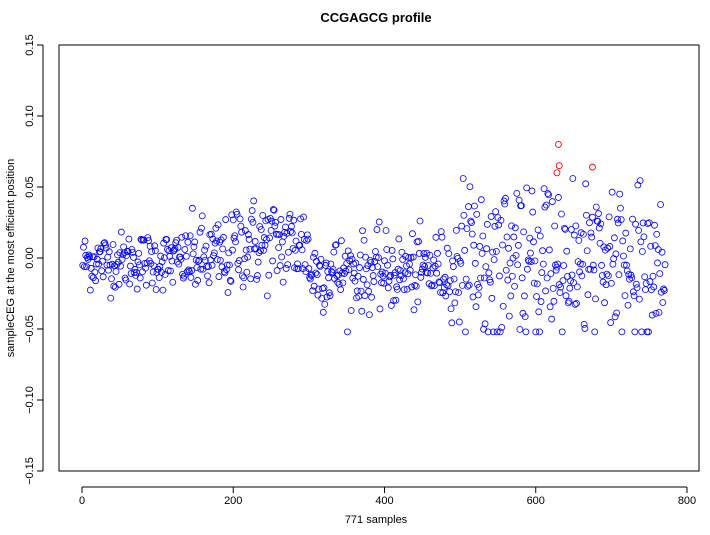  Describe the element at coordinates (387, 496) in the screenshot. I see `x-axis: 0 200 400 600 800` at that location.